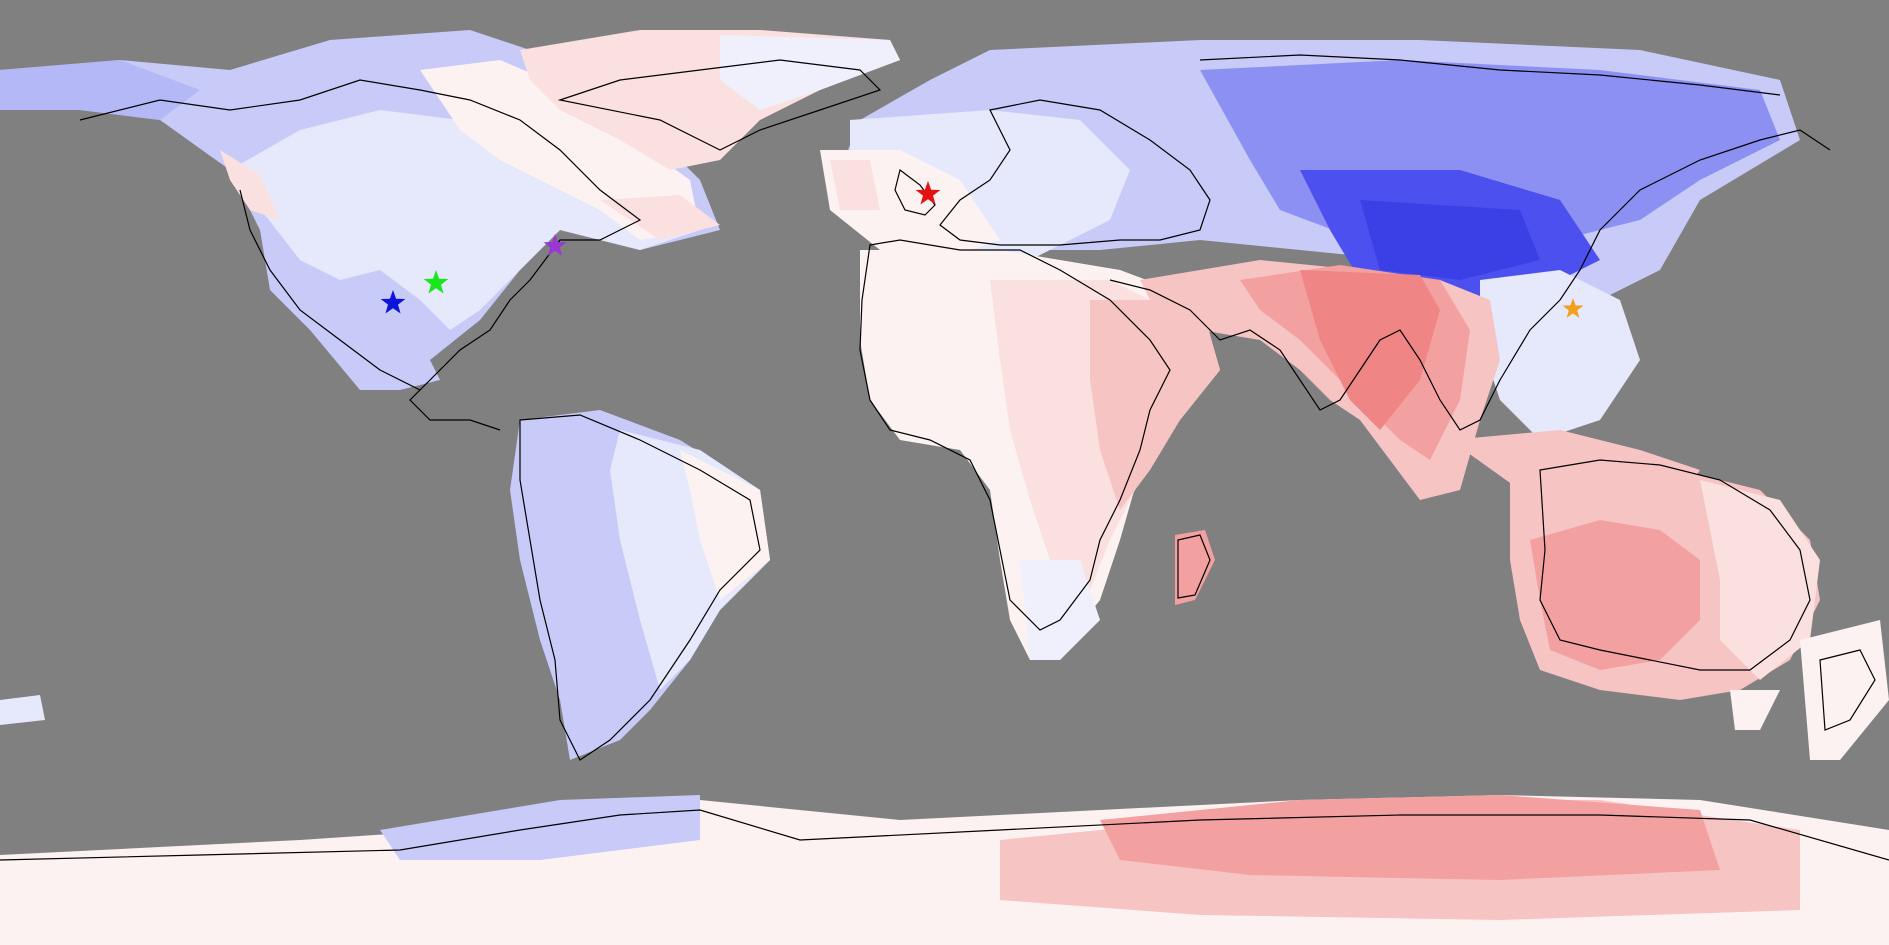 This screenshot has width=1889, height=945. Describe the element at coordinates (1669, 595) in the screenshot. I see `australia-region` at that location.